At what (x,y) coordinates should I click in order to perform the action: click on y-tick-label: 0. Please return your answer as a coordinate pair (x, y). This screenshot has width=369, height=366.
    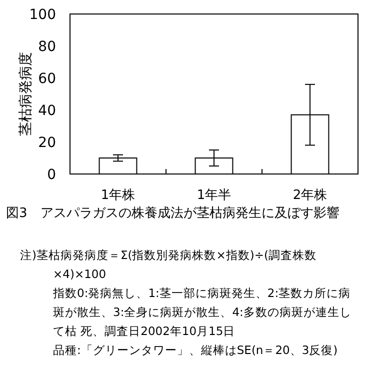
    Looking at the image, I should click on (51, 175).